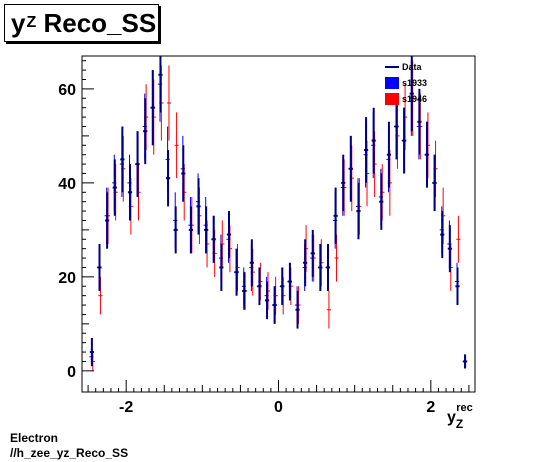 This screenshot has height=462, width=546. I want to click on x-axis-label-sub: Z, so click(459, 424).